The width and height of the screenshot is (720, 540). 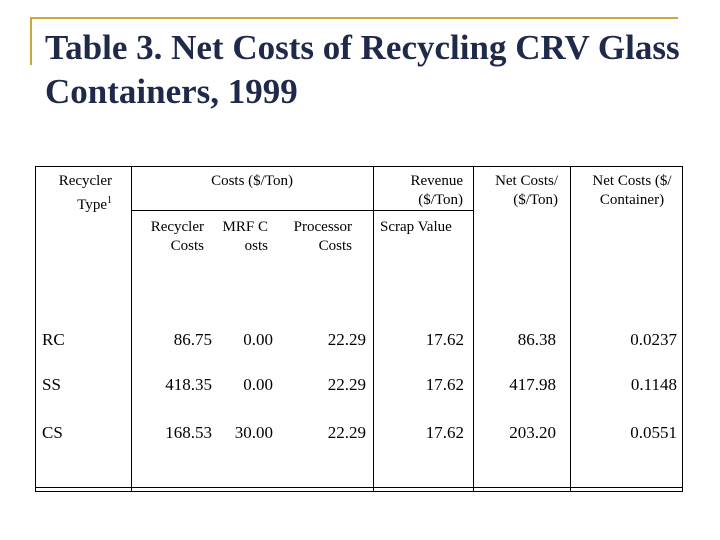 I want to click on table-cell: 30.00, so click(x=253, y=432).